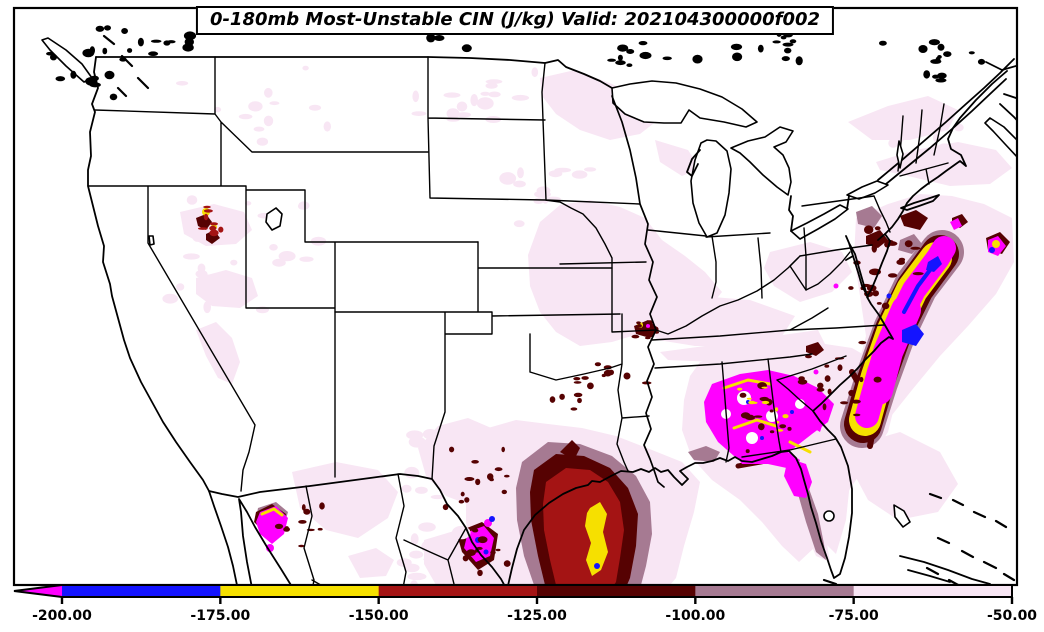  Describe the element at coordinates (945, 570) in the screenshot. I see `cuba-coast` at that location.